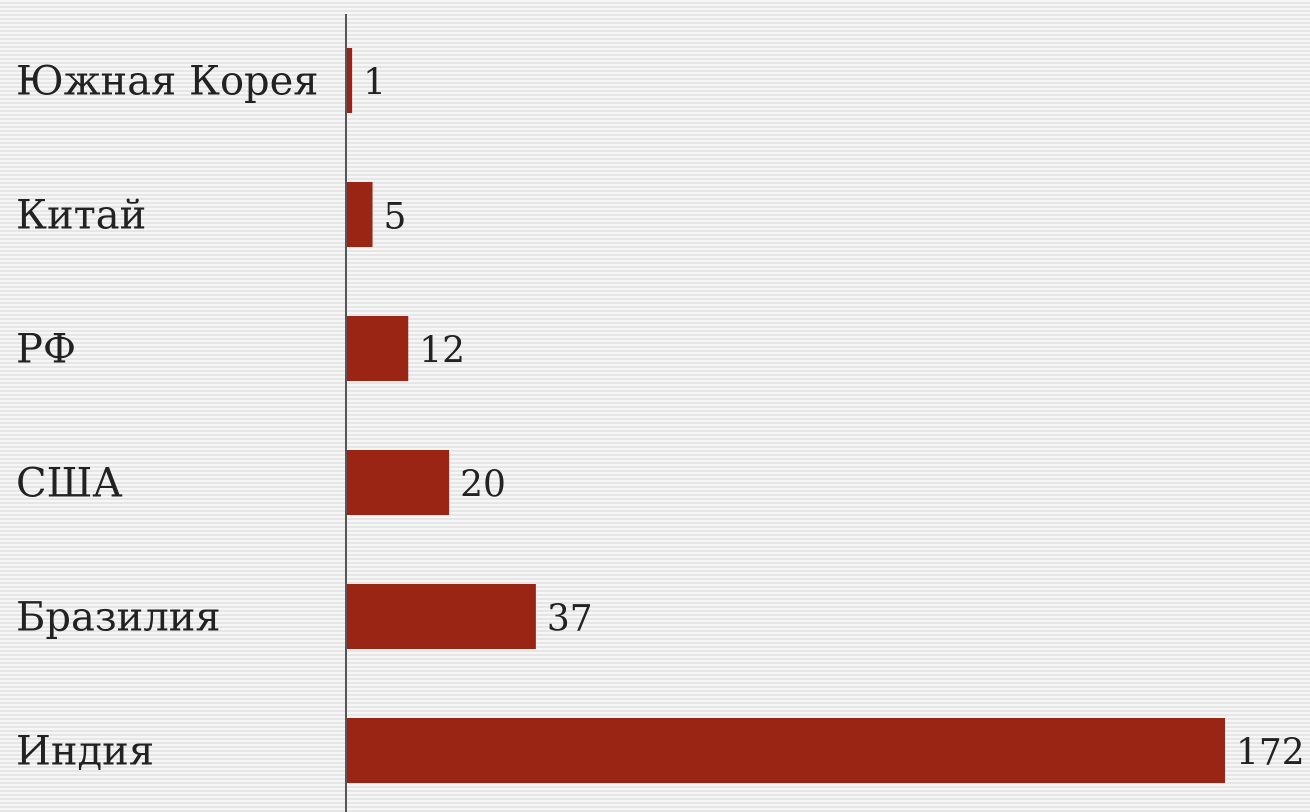 This screenshot has height=812, width=1310. I want to click on category-label: Южная Корея, so click(167, 82).